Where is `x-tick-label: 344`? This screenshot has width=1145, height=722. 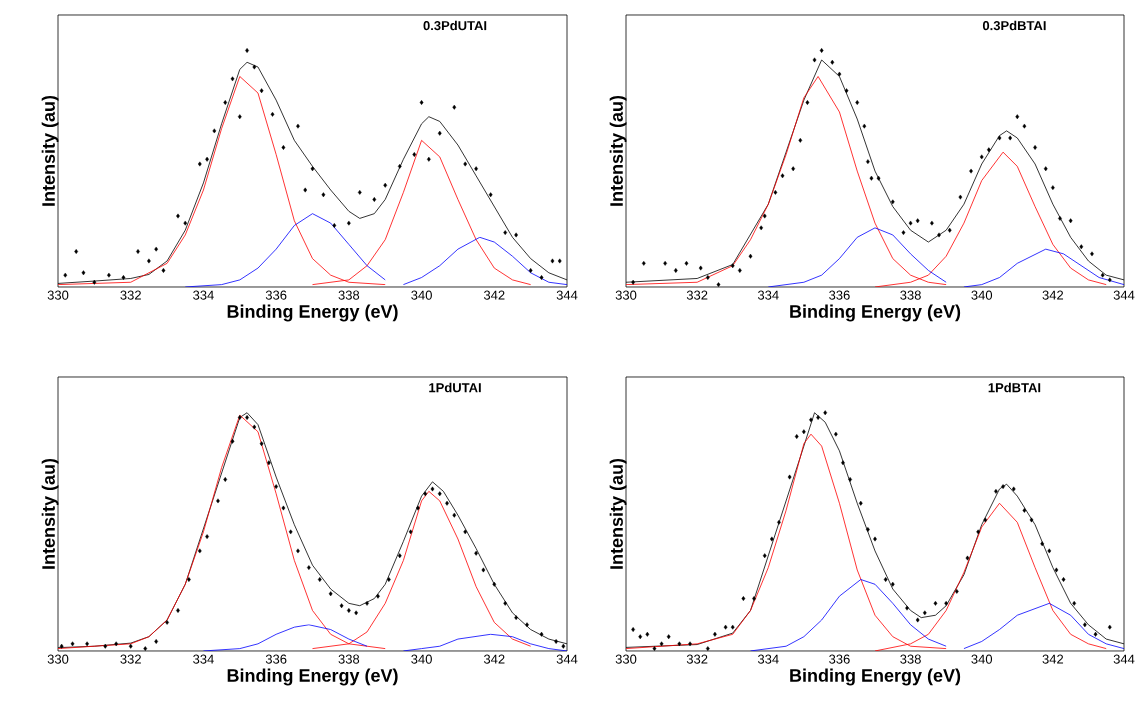 x-tick-label: 344 is located at coordinates (1124, 659).